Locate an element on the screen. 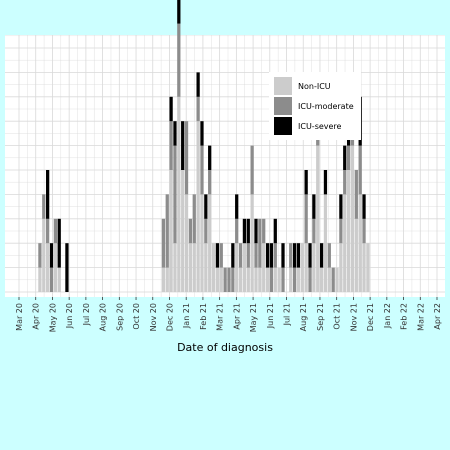 Image resolution: width=450 pixels, height=450 pixels. x-tick-label: Dec 21 is located at coordinates (370, 317).